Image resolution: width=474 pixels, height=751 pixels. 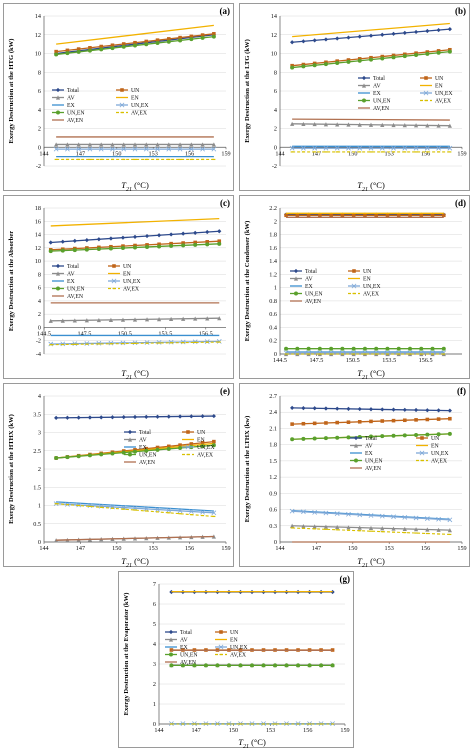 I want to click on x-tick-label: 147.5, so click(x=316, y=360).